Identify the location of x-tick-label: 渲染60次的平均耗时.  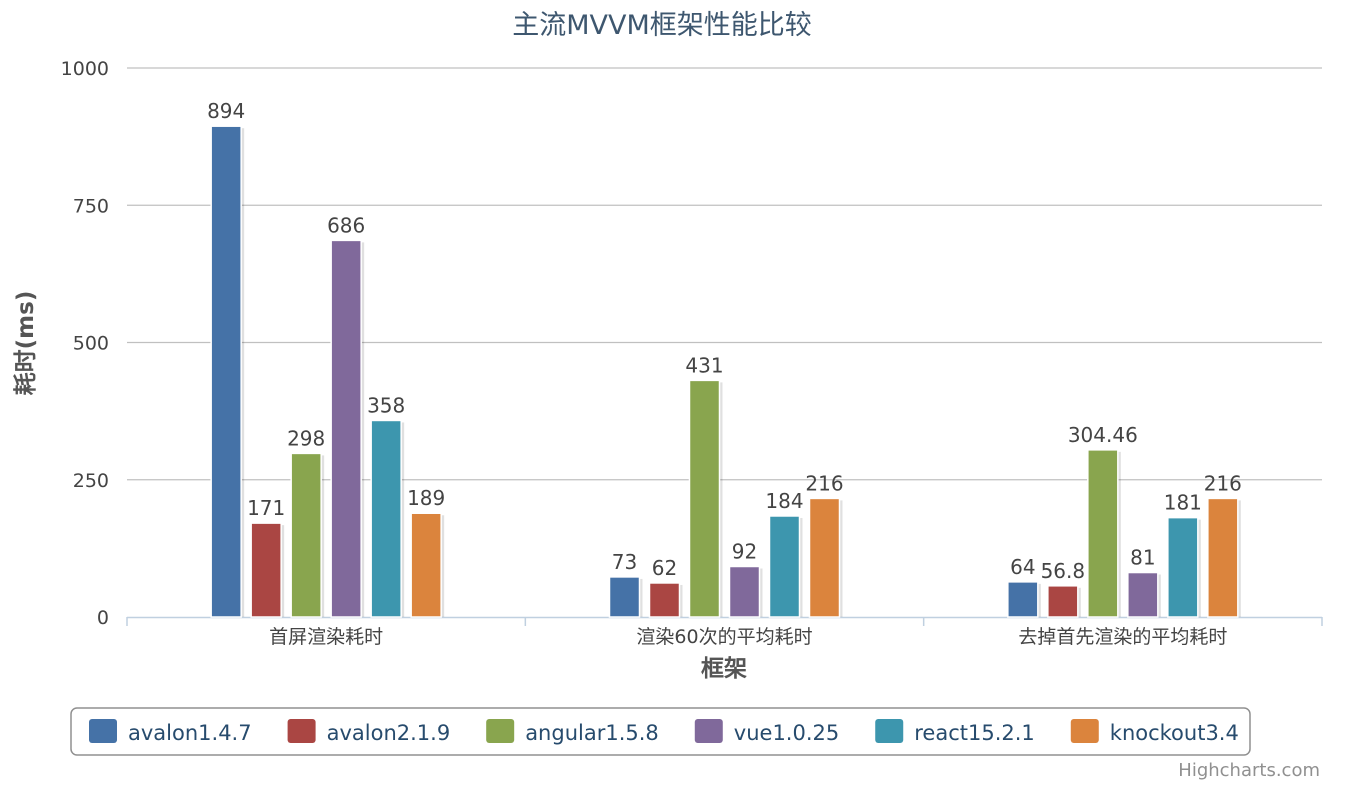
(724, 637).